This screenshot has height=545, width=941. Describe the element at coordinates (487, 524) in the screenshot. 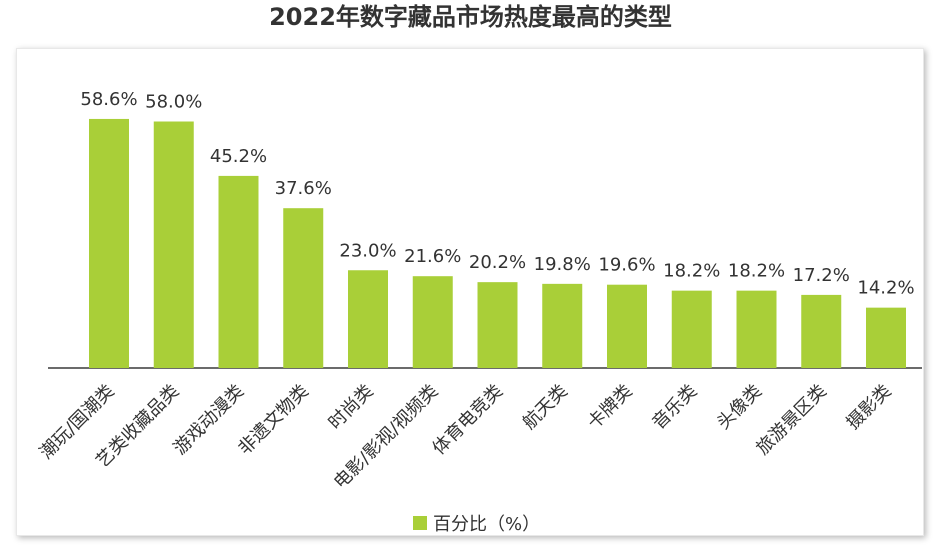

I see `legend-label: 百分比（%）` at that location.